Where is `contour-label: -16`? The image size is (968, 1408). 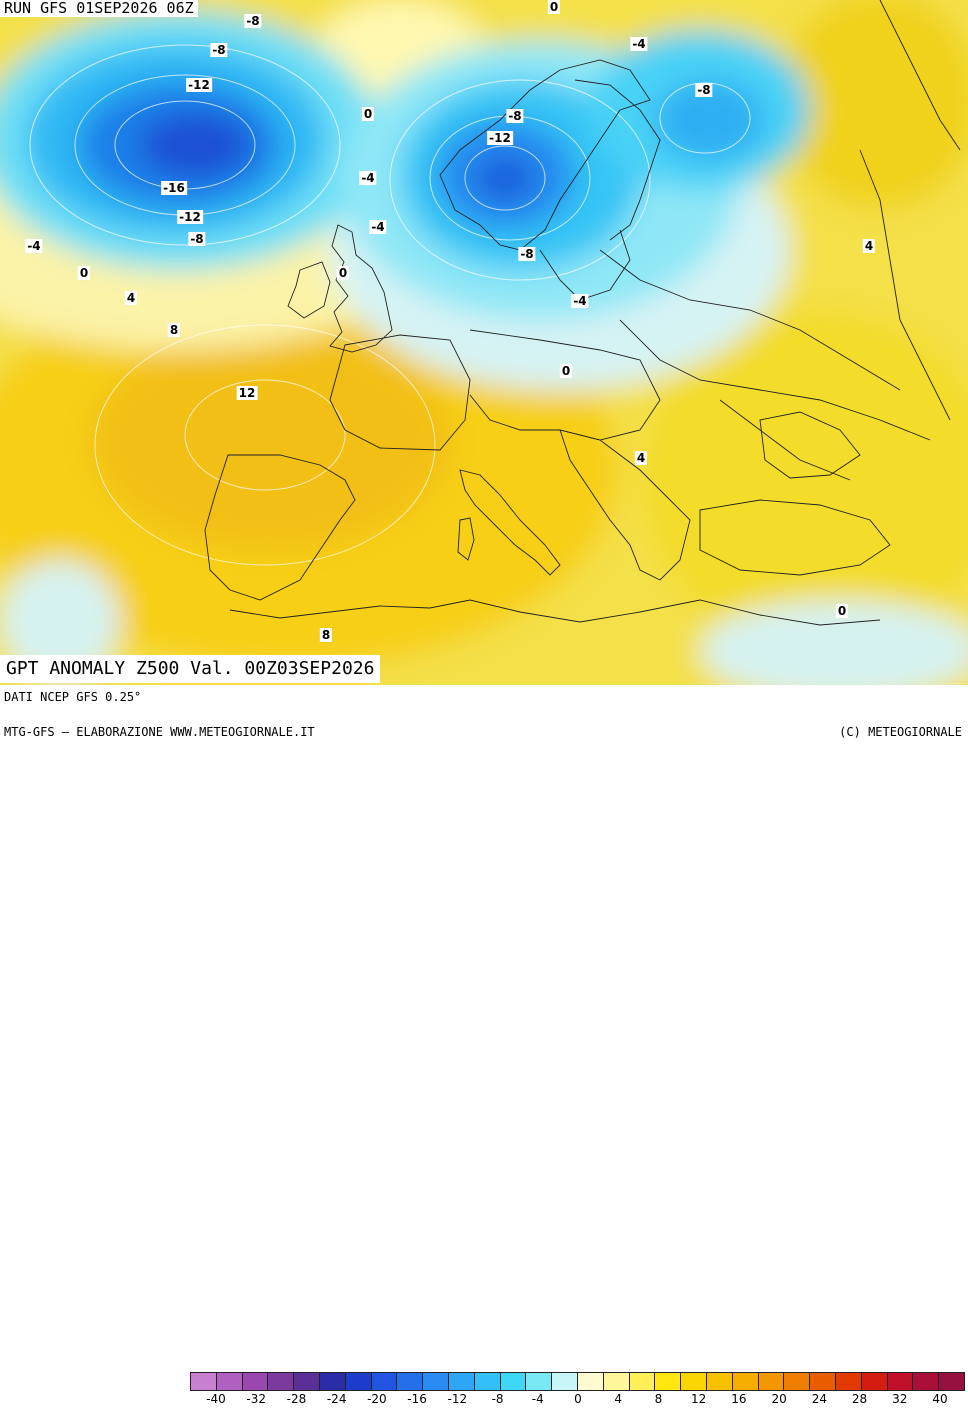 contour-label: -16 is located at coordinates (174, 188).